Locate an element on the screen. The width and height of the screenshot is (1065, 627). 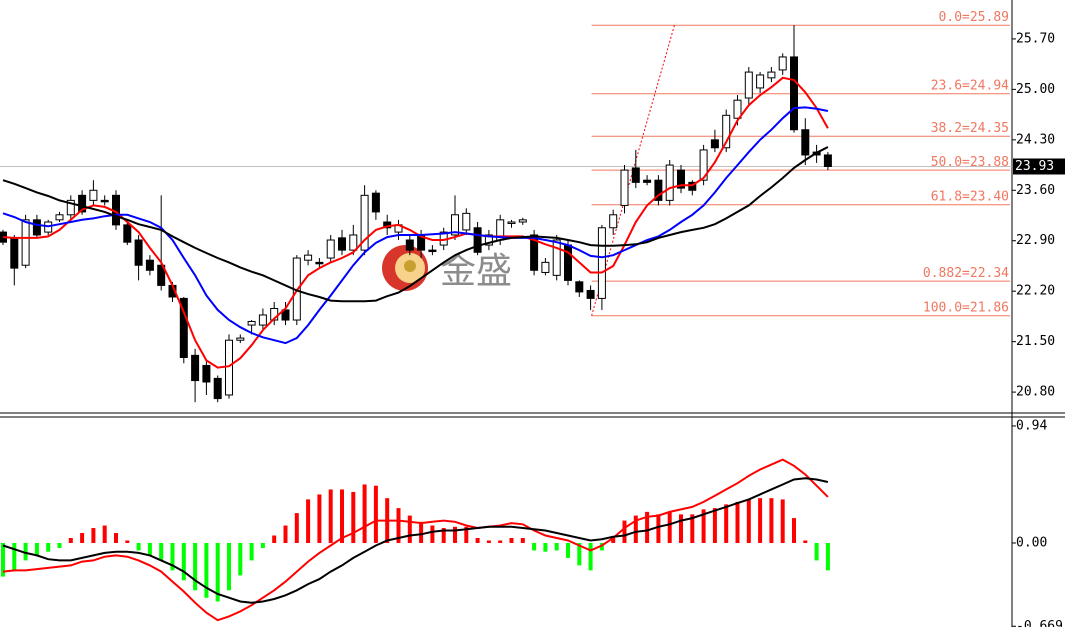
fib-label: 61.8=23.40 is located at coordinates (970, 197).